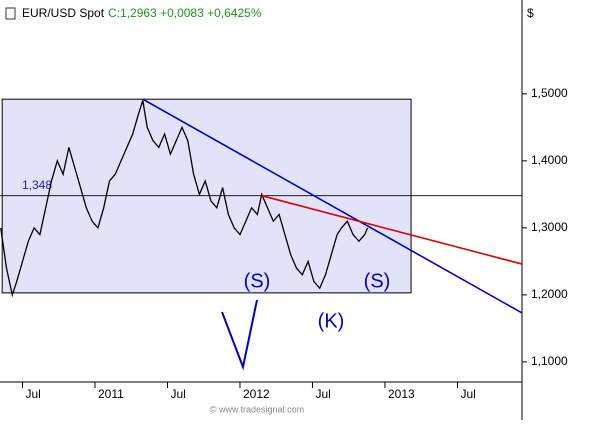  Describe the element at coordinates (185, 13) in the screenshot. I see `quote: C:1,2963 +0,0083 +0,6425%` at that location.